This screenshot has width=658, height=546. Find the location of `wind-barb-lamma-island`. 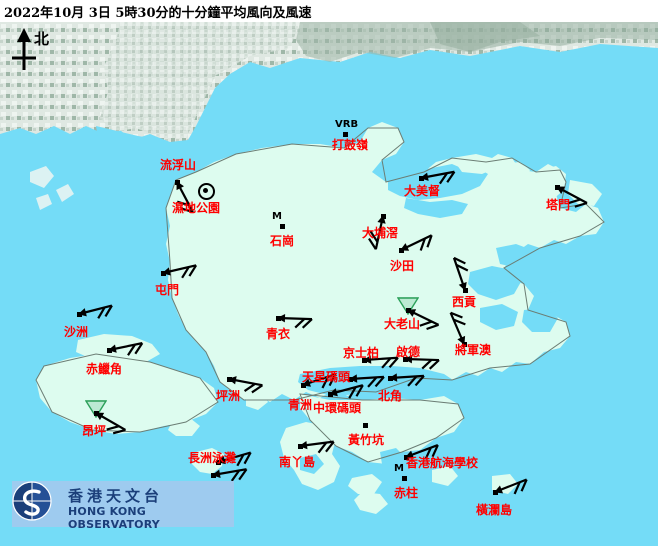

wind-barb-lamma-island is located at coordinates (317, 447).